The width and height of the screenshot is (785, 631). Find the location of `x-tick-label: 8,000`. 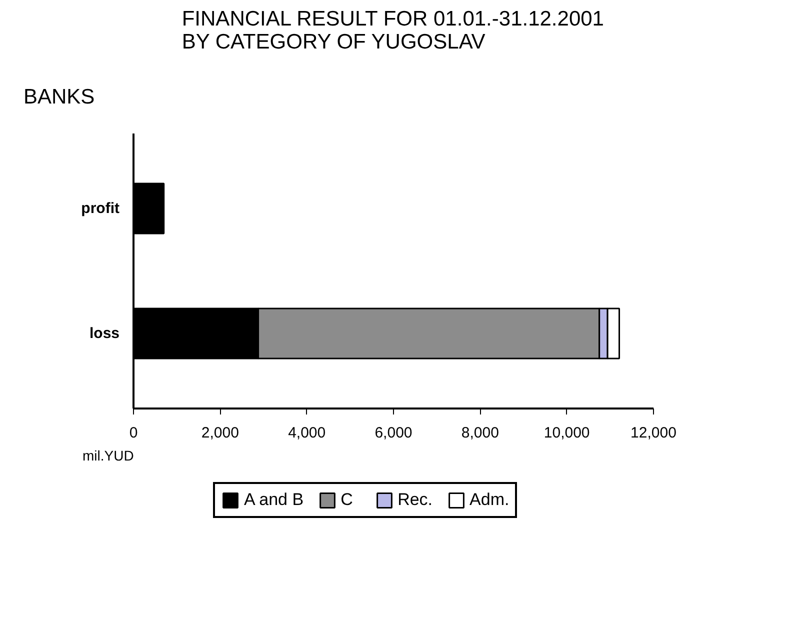

x-tick-label: 8,000 is located at coordinates (480, 433).